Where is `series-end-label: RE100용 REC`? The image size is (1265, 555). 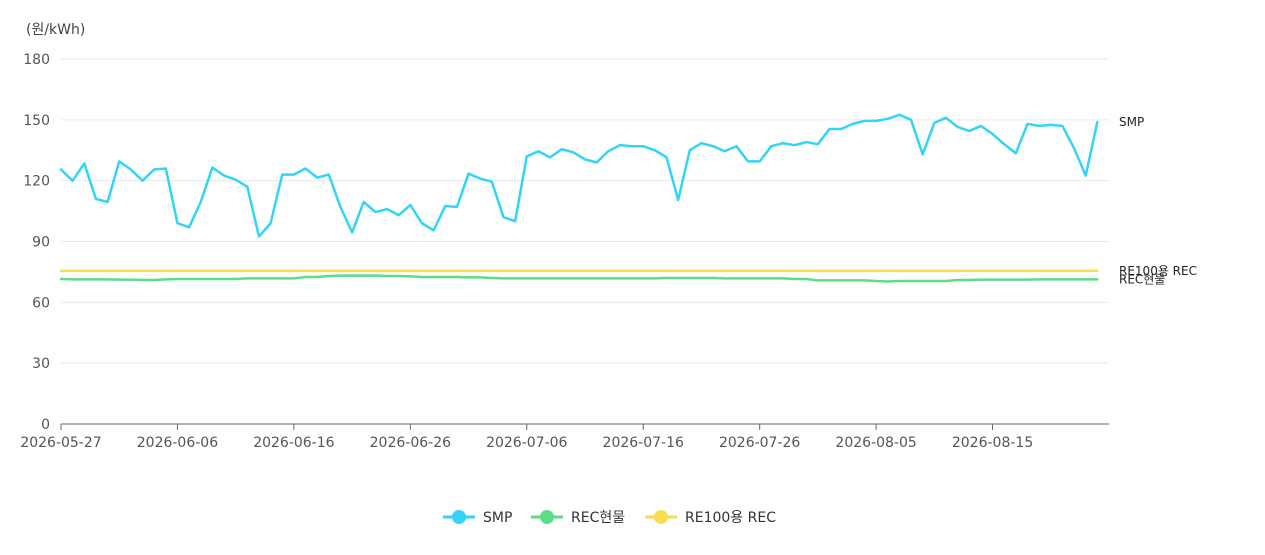 series-end-label: RE100용 REC is located at coordinates (1158, 271).